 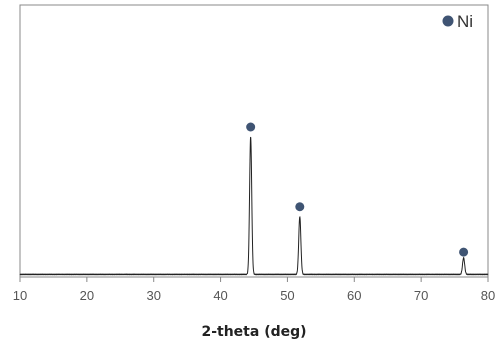 I want to click on legend-ni-marker, so click(x=448, y=21).